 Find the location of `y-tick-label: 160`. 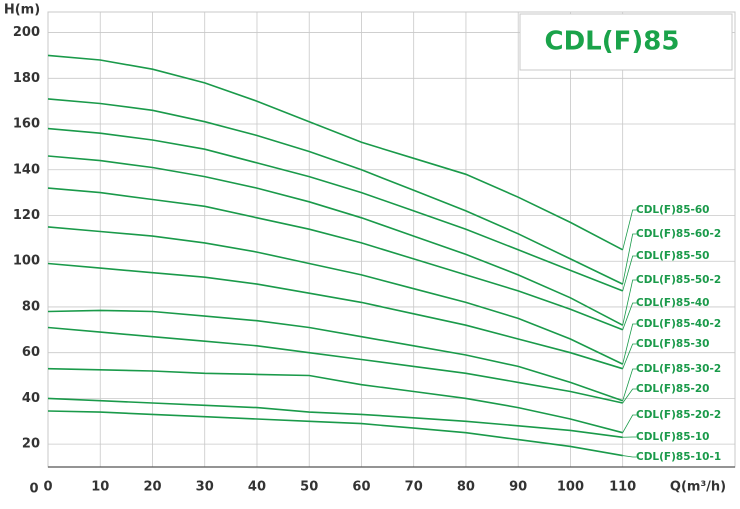

y-tick-label: 160 is located at coordinates (26, 124).